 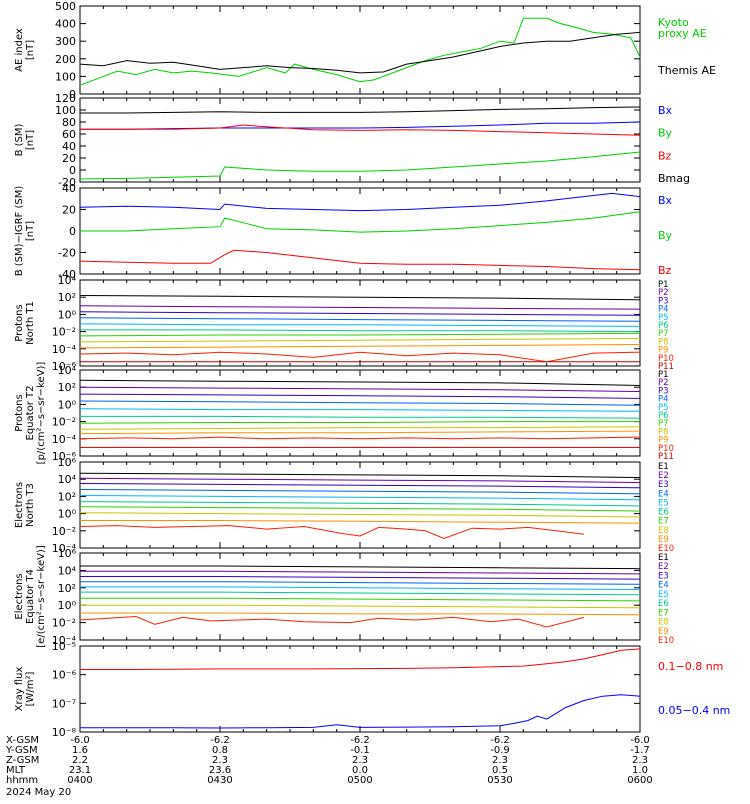 What do you see at coordinates (673, 22) in the screenshot?
I see `legend-label: Kyoto` at bounding box center [673, 22].